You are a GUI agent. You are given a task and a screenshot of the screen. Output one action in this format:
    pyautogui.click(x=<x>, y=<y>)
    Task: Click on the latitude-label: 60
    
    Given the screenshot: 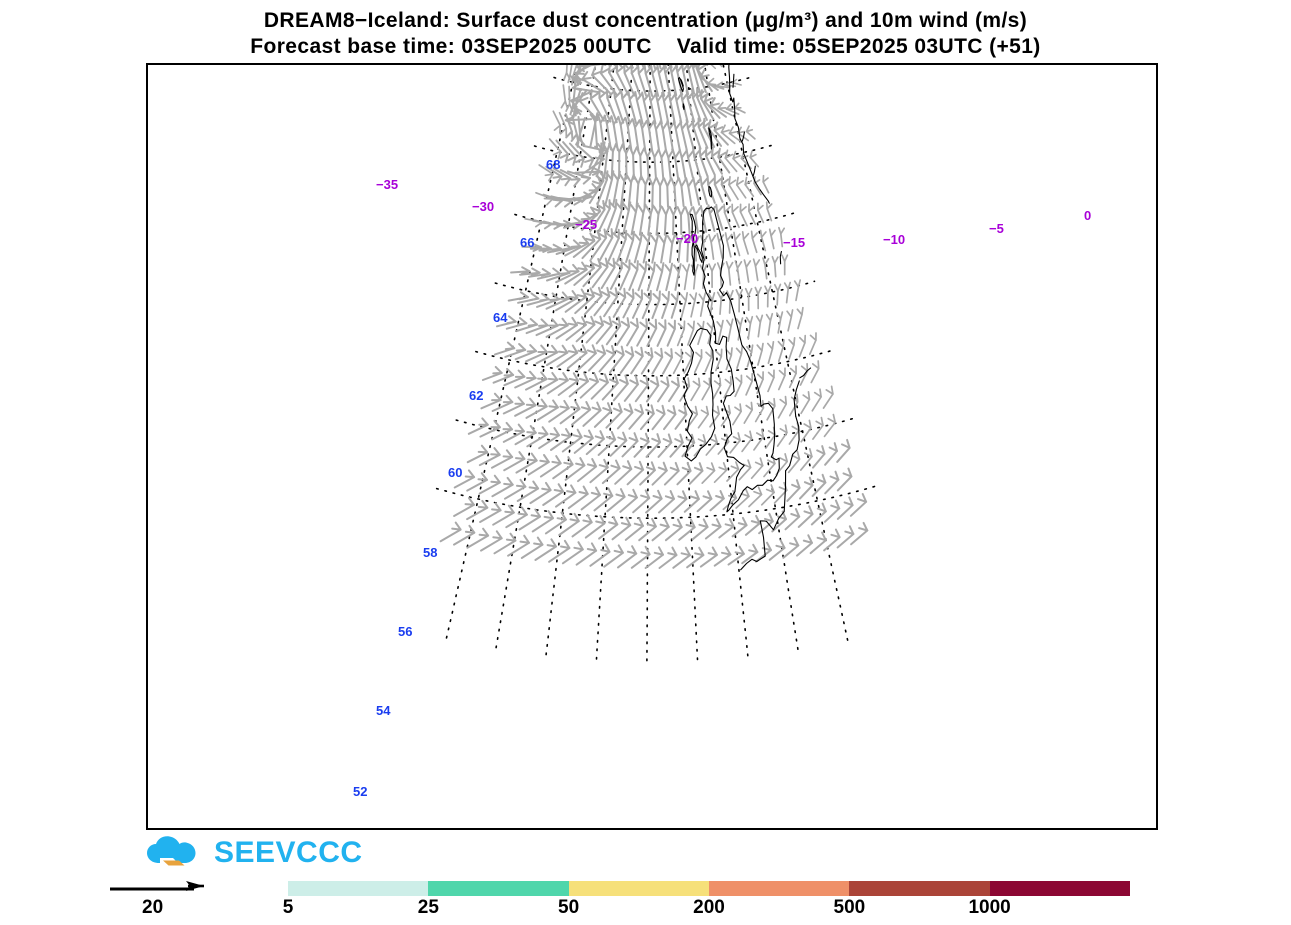 What is the action you would take?
    pyautogui.click(x=455, y=472)
    